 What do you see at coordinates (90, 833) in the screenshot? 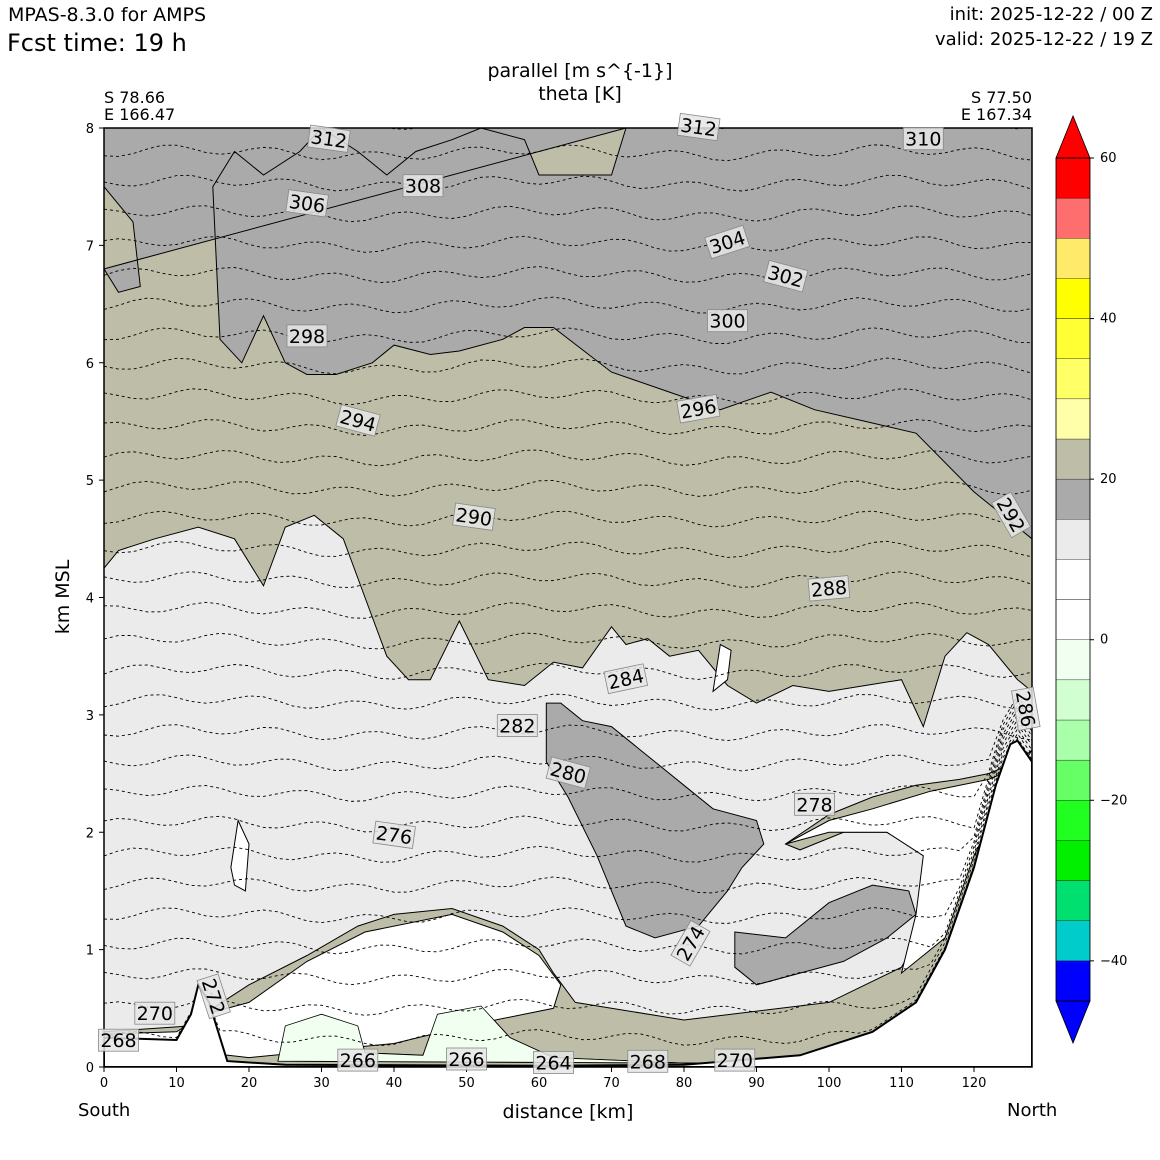
I see `y-tick-label: 2` at bounding box center [90, 833].